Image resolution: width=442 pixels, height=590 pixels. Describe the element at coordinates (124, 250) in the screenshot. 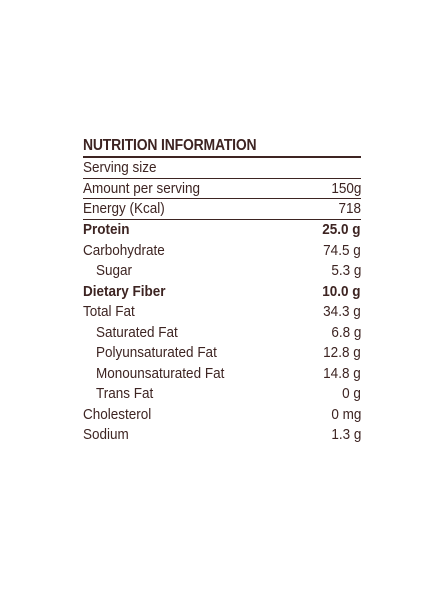

I see `row-label: Carbohydrate` at that location.